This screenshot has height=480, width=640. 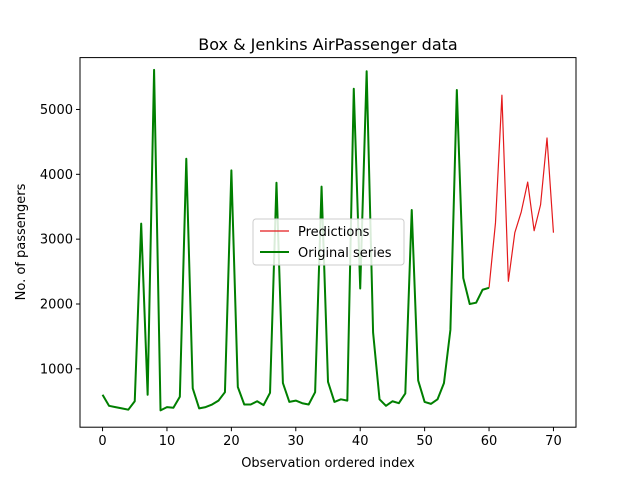 What do you see at coordinates (553, 441) in the screenshot?
I see `x-tick-label: 70` at bounding box center [553, 441].